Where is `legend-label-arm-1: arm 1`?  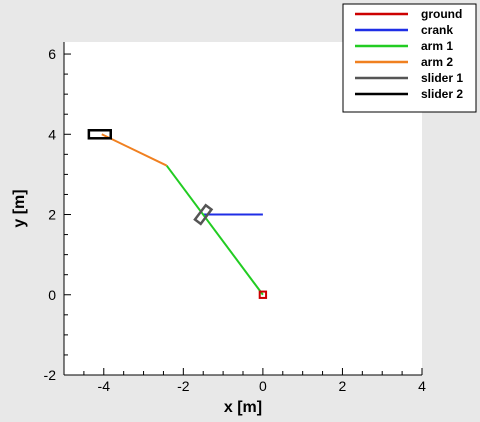 legend-label-arm-1: arm 1 is located at coordinates (437, 46).